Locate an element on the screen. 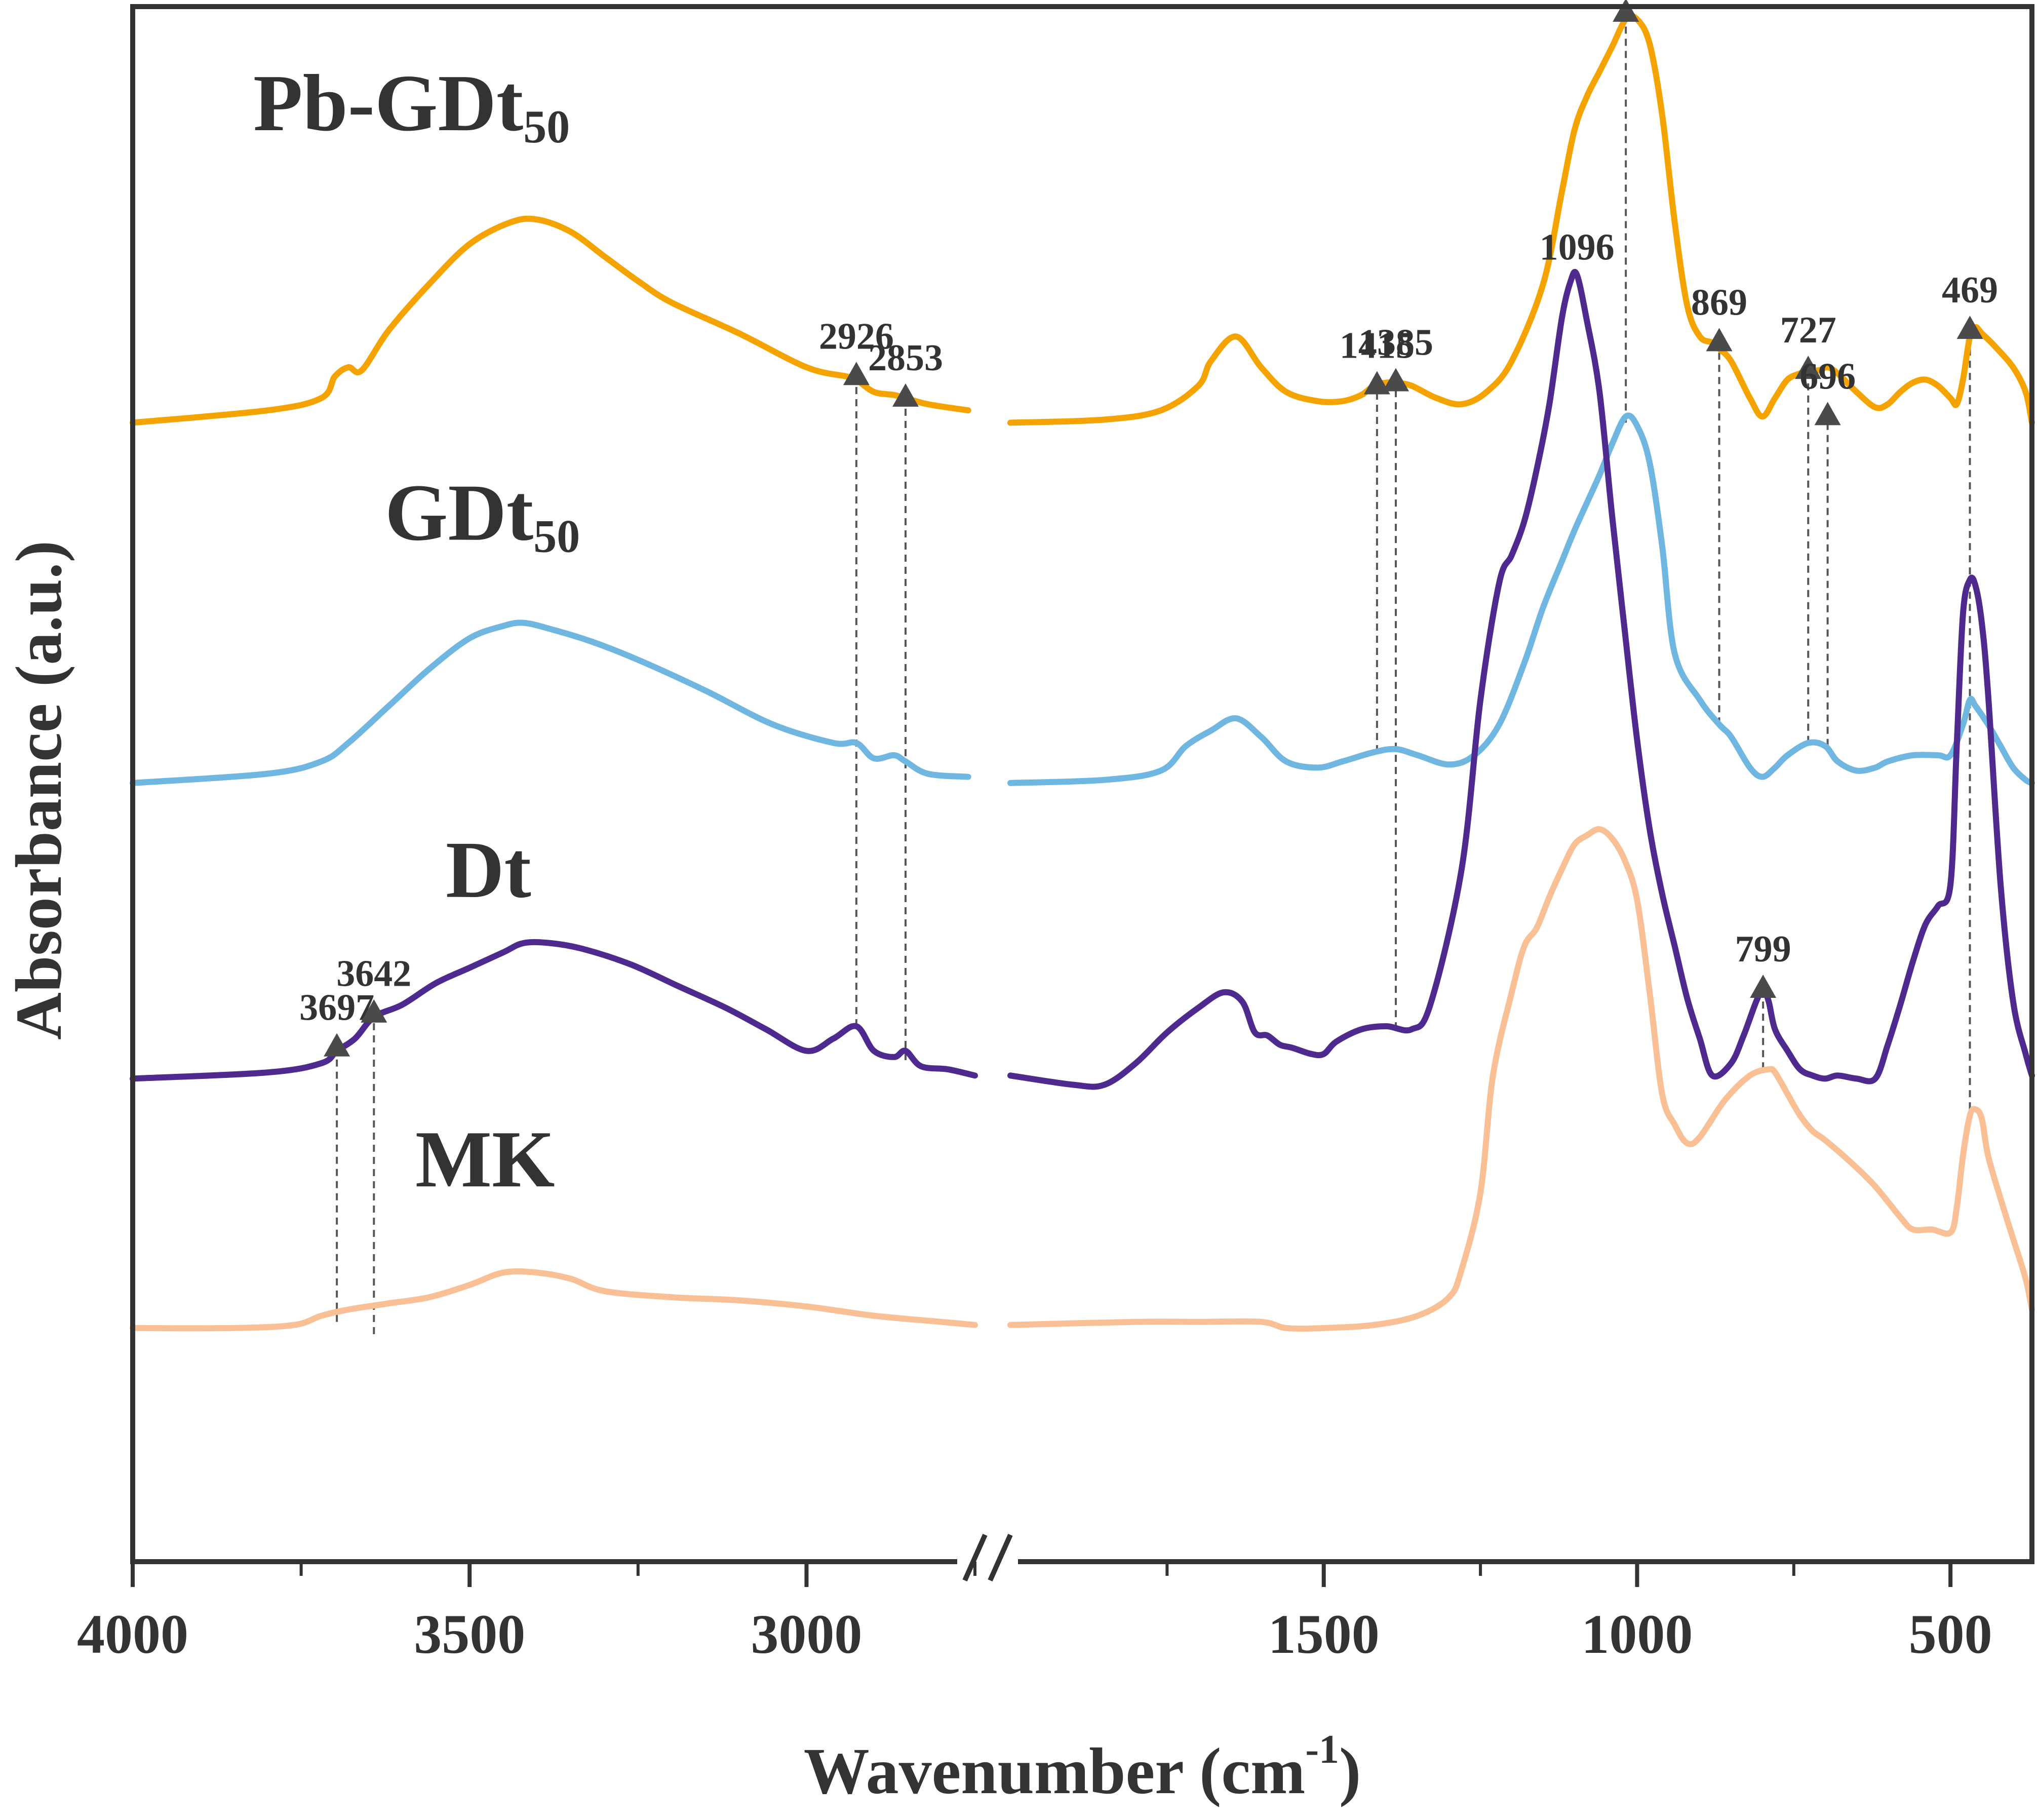 The width and height of the screenshot is (2037, 1820). peak-label-1096: 1096 is located at coordinates (1578, 247).